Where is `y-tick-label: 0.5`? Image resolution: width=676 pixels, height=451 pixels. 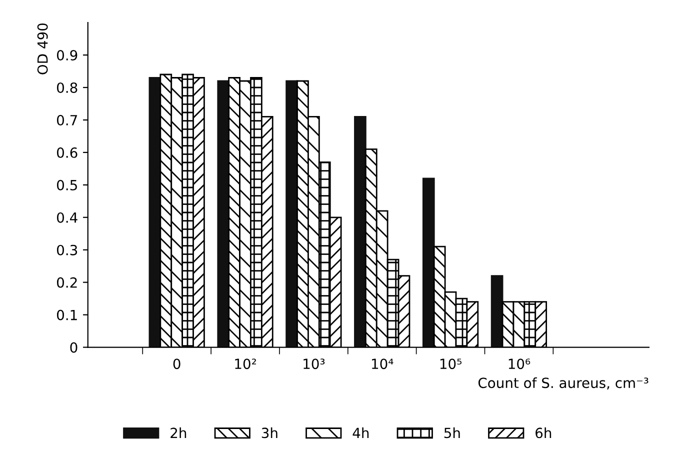 y-tick-label: 0.5 is located at coordinates (66, 185).